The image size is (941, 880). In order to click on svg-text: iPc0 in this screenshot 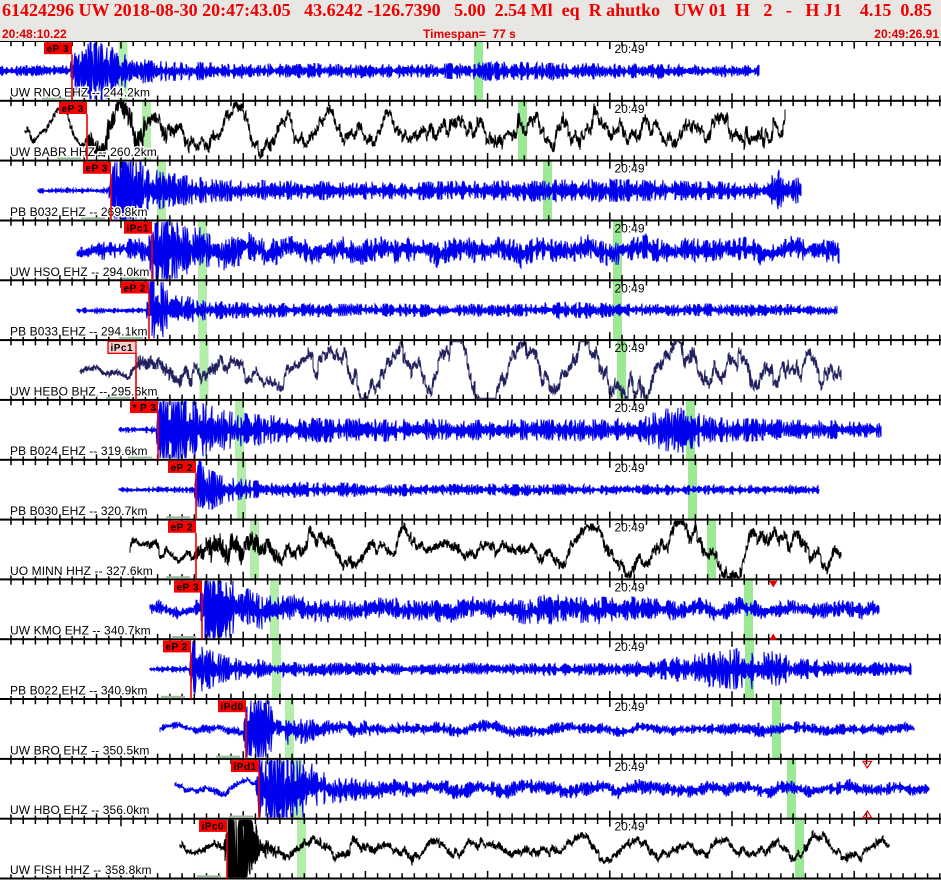, I will do `click(213, 827)`.